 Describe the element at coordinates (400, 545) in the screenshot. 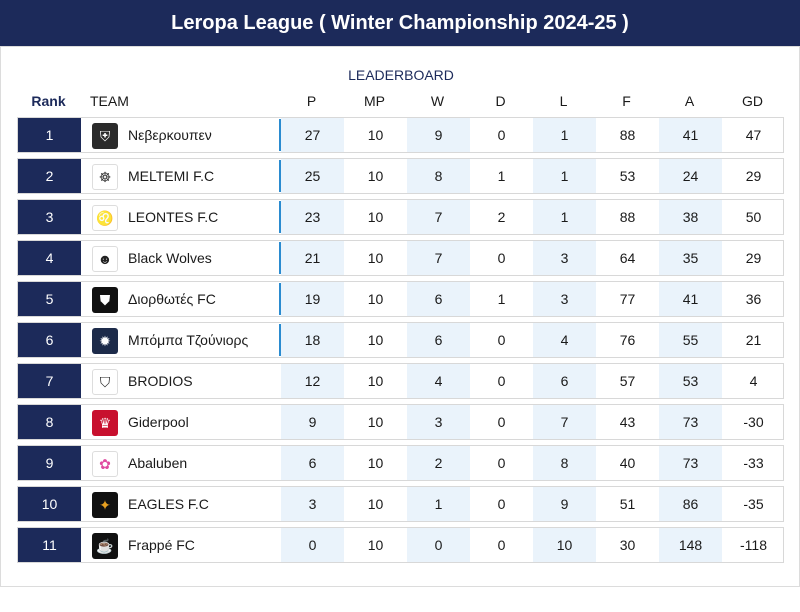

I see `table-row: 11 ☕ Frappé FC 0 10 0 0 10 30 148 -118` at that location.